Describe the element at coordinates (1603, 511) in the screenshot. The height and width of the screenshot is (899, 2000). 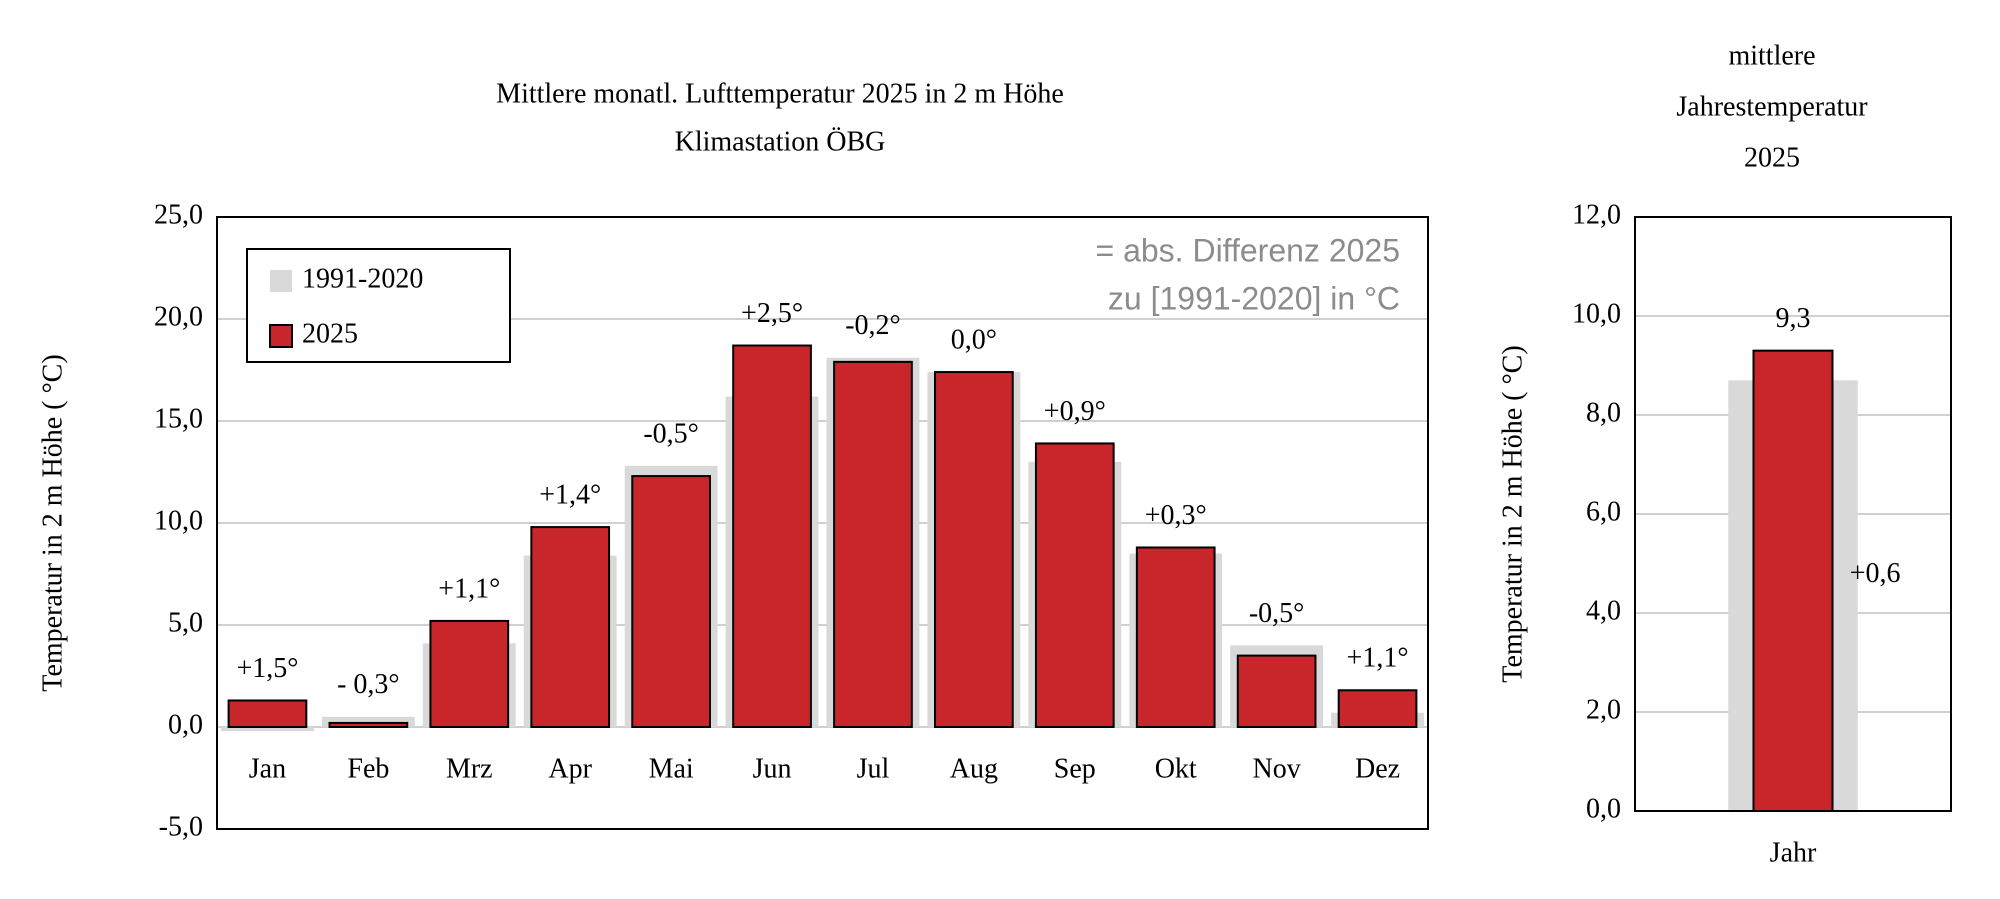
I see `y-tick-label: 6,0` at that location.